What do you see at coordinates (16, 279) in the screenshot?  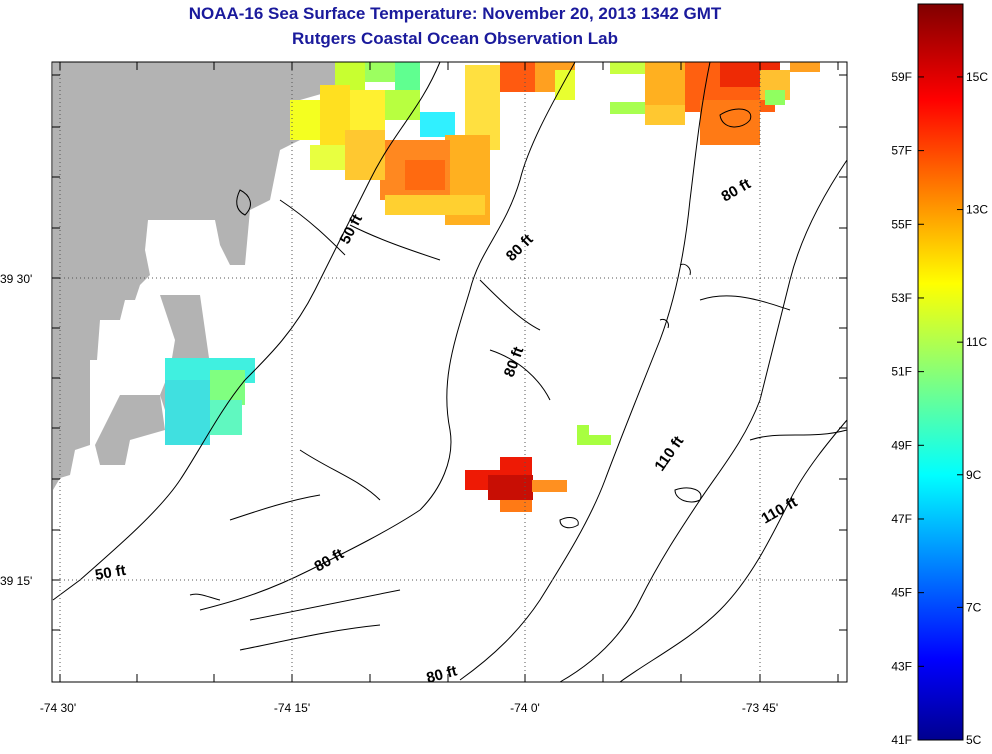 I see `y-tick-label: 39 30'` at bounding box center [16, 279].